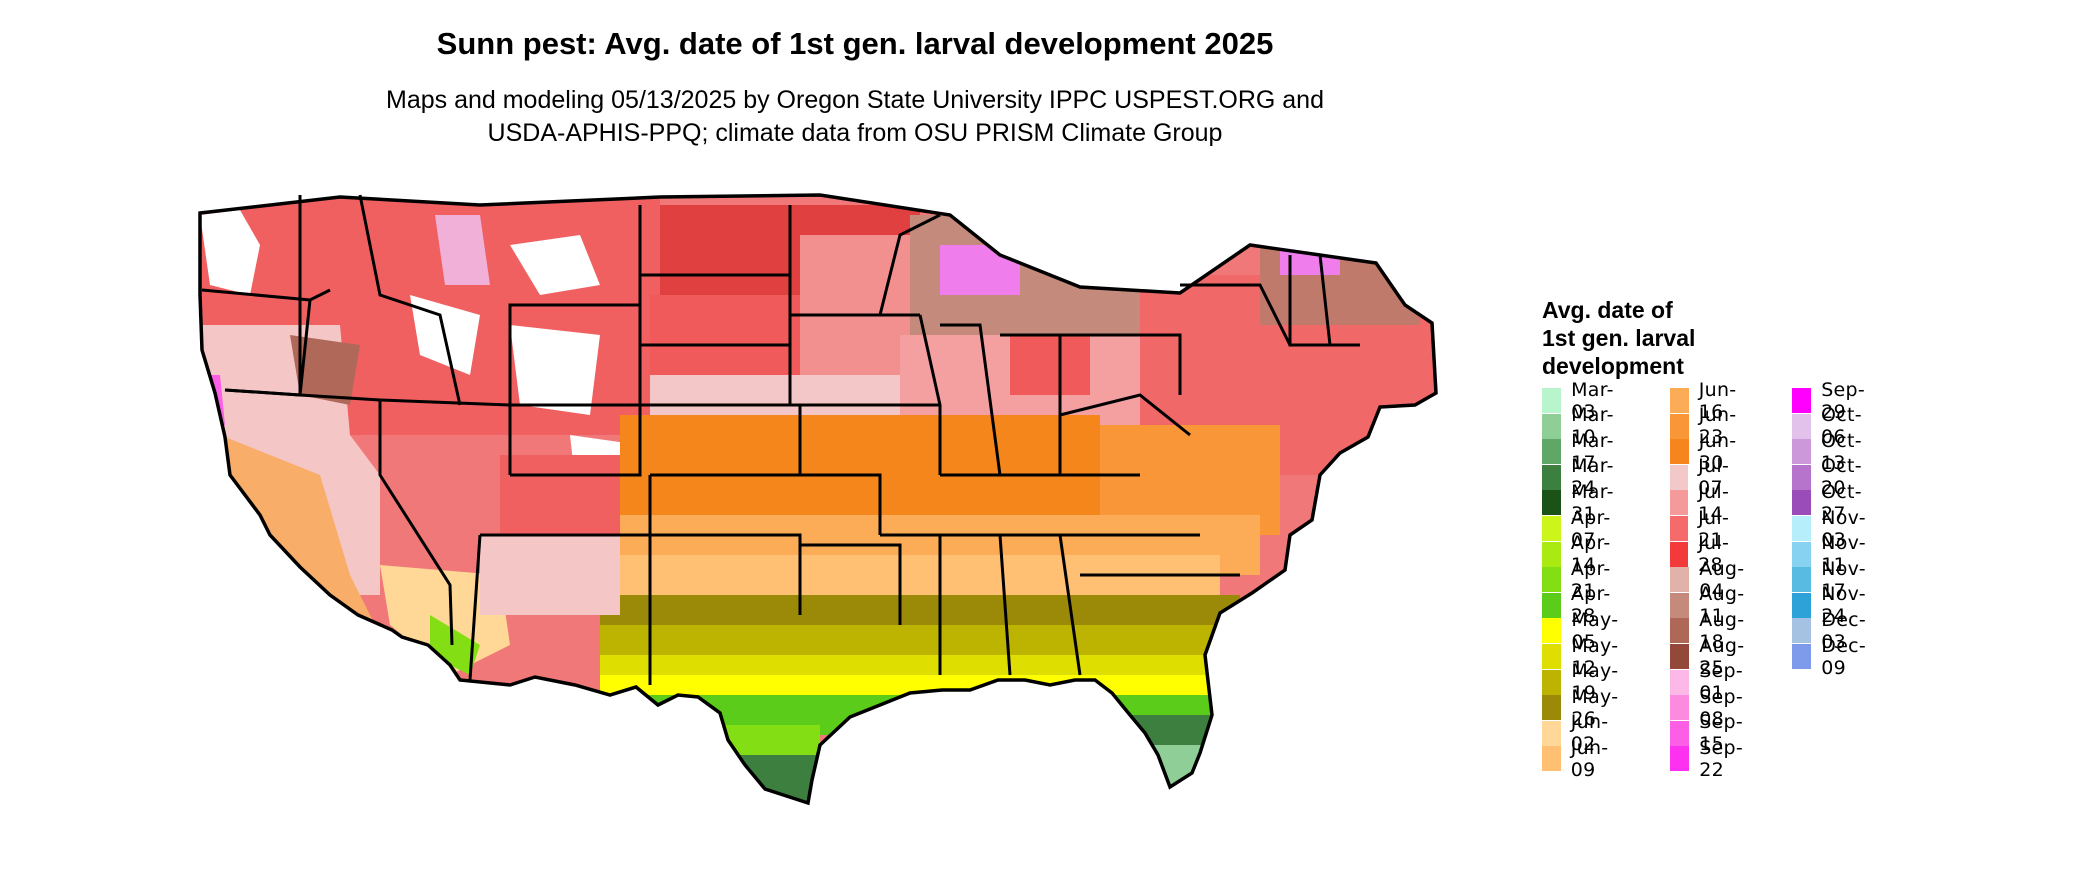  I want to click on legend-item: Nov-11, so click(1832, 554).